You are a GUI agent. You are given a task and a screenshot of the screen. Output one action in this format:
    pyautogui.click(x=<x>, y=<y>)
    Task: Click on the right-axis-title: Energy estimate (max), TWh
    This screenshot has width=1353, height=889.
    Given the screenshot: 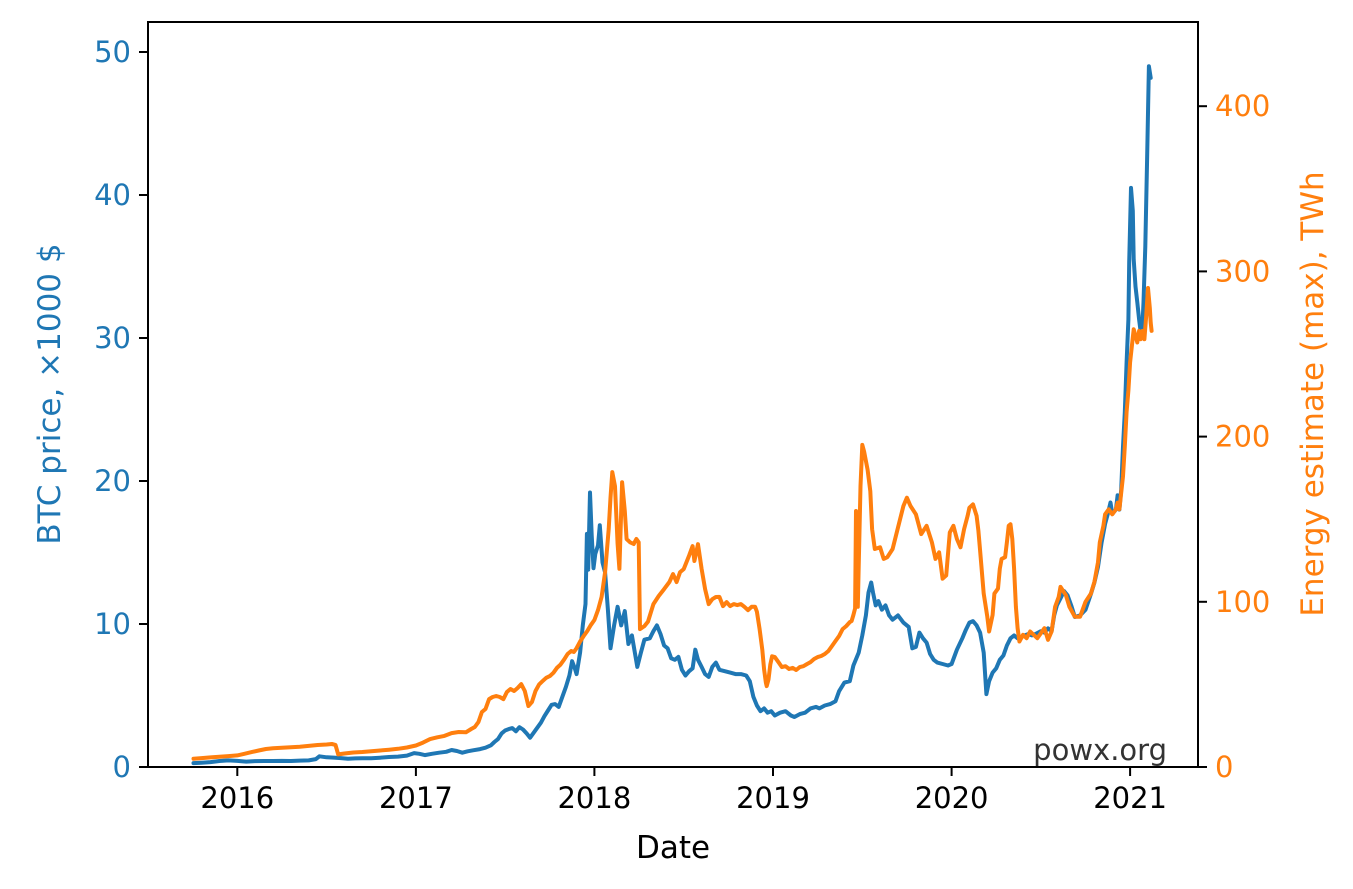 What is the action you would take?
    pyautogui.click(x=1313, y=394)
    